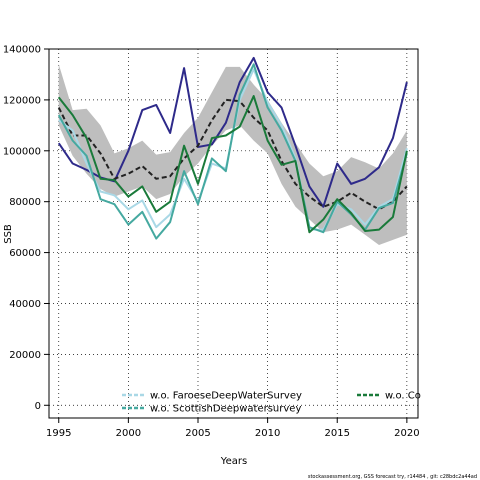 This screenshot has height=480, width=480. Describe the element at coordinates (233, 461) in the screenshot. I see `x-axis-title: Years` at that location.